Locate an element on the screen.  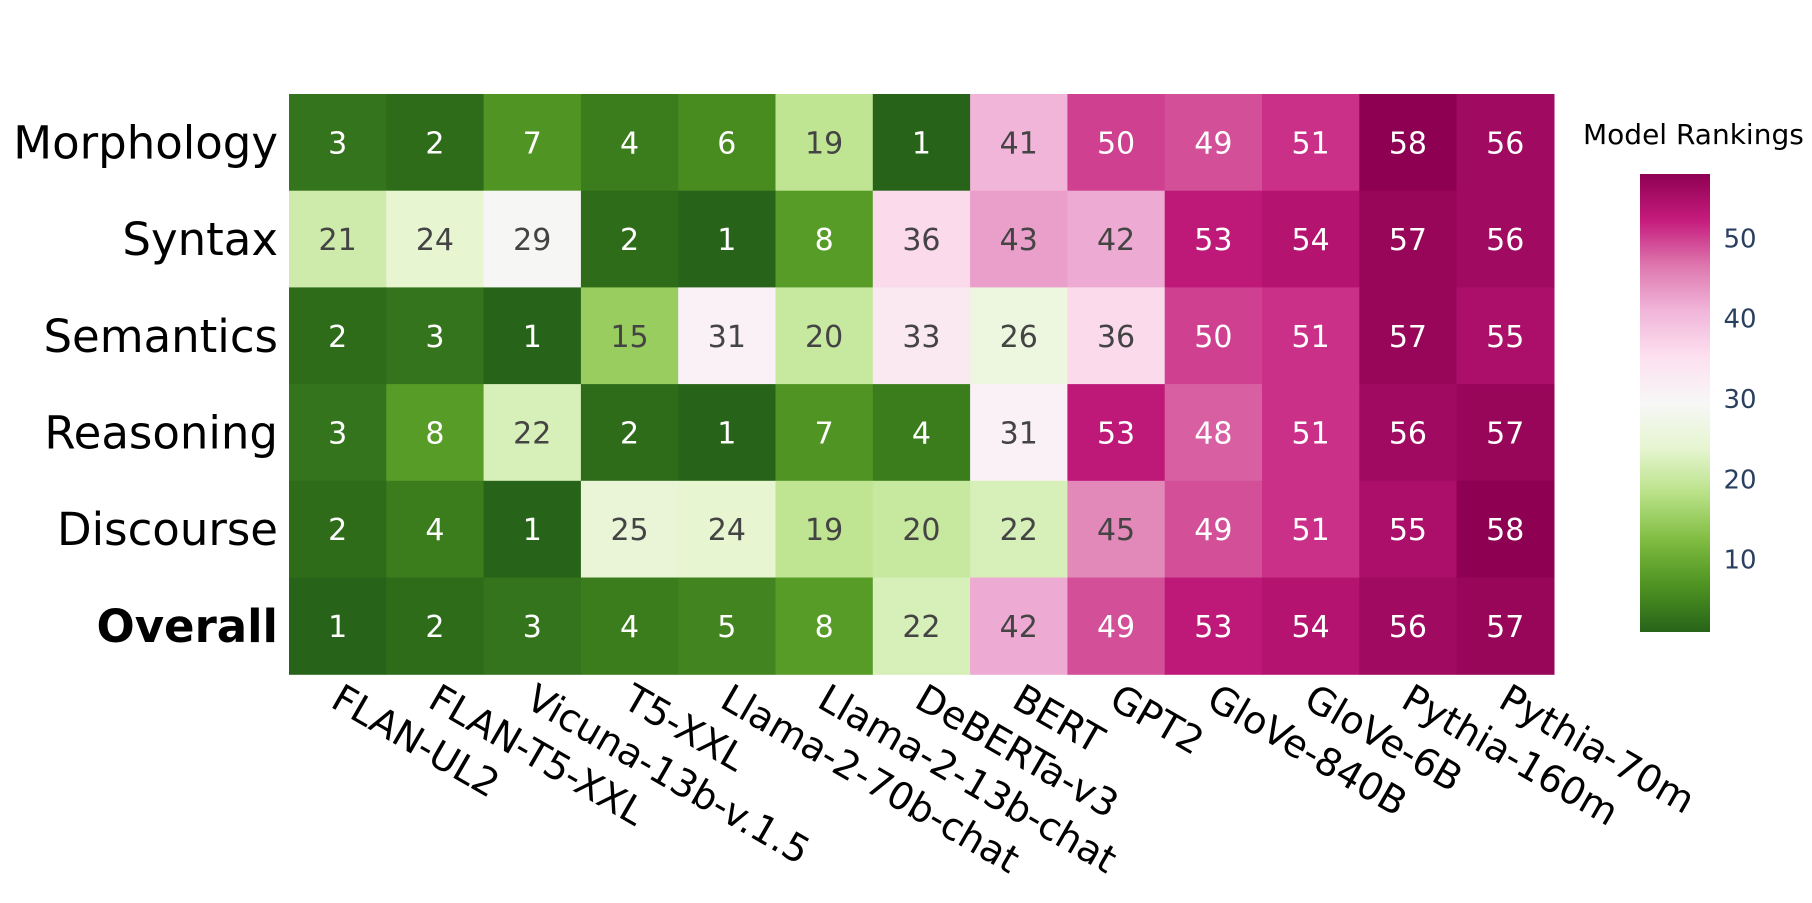
row-label: Overall is located at coordinates (187, 626).